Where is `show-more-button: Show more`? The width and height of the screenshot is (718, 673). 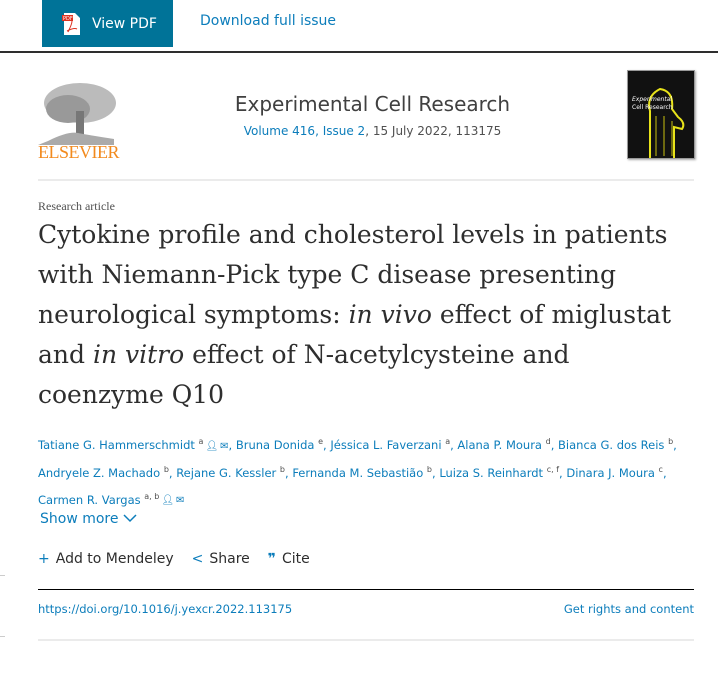
show-more-button: Show more is located at coordinates (88, 519).